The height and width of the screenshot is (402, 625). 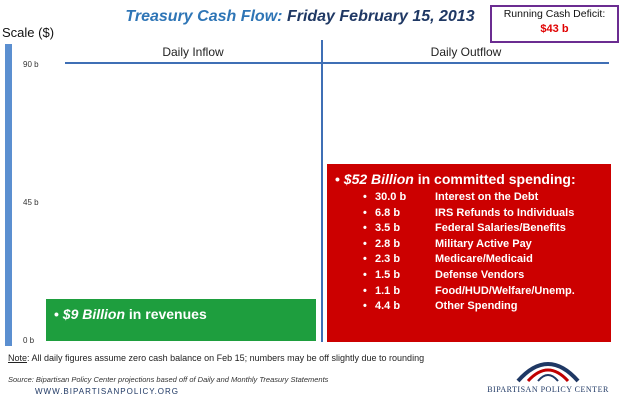 What do you see at coordinates (388, 212) in the screenshot?
I see `outflow-item-amount: 6.8 b` at bounding box center [388, 212].